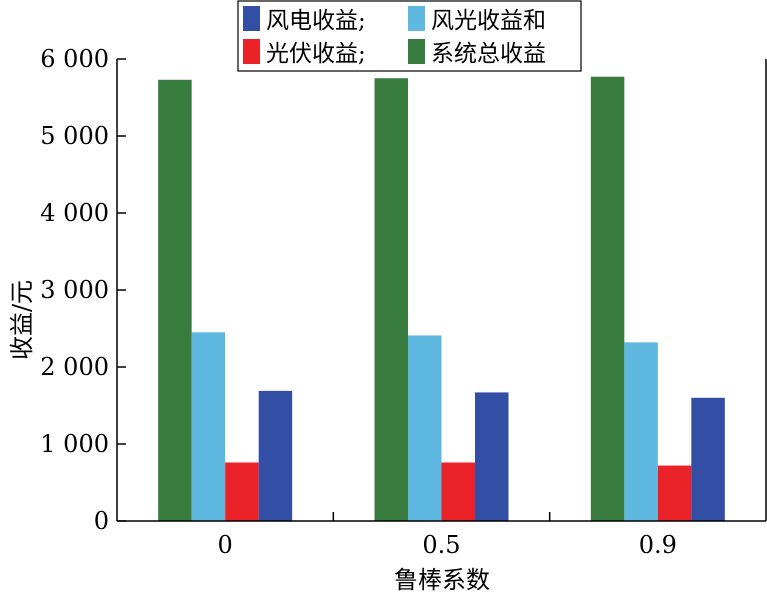 The width and height of the screenshot is (767, 602). I want to click on y-tick-label: 1 000, so click(74, 444).